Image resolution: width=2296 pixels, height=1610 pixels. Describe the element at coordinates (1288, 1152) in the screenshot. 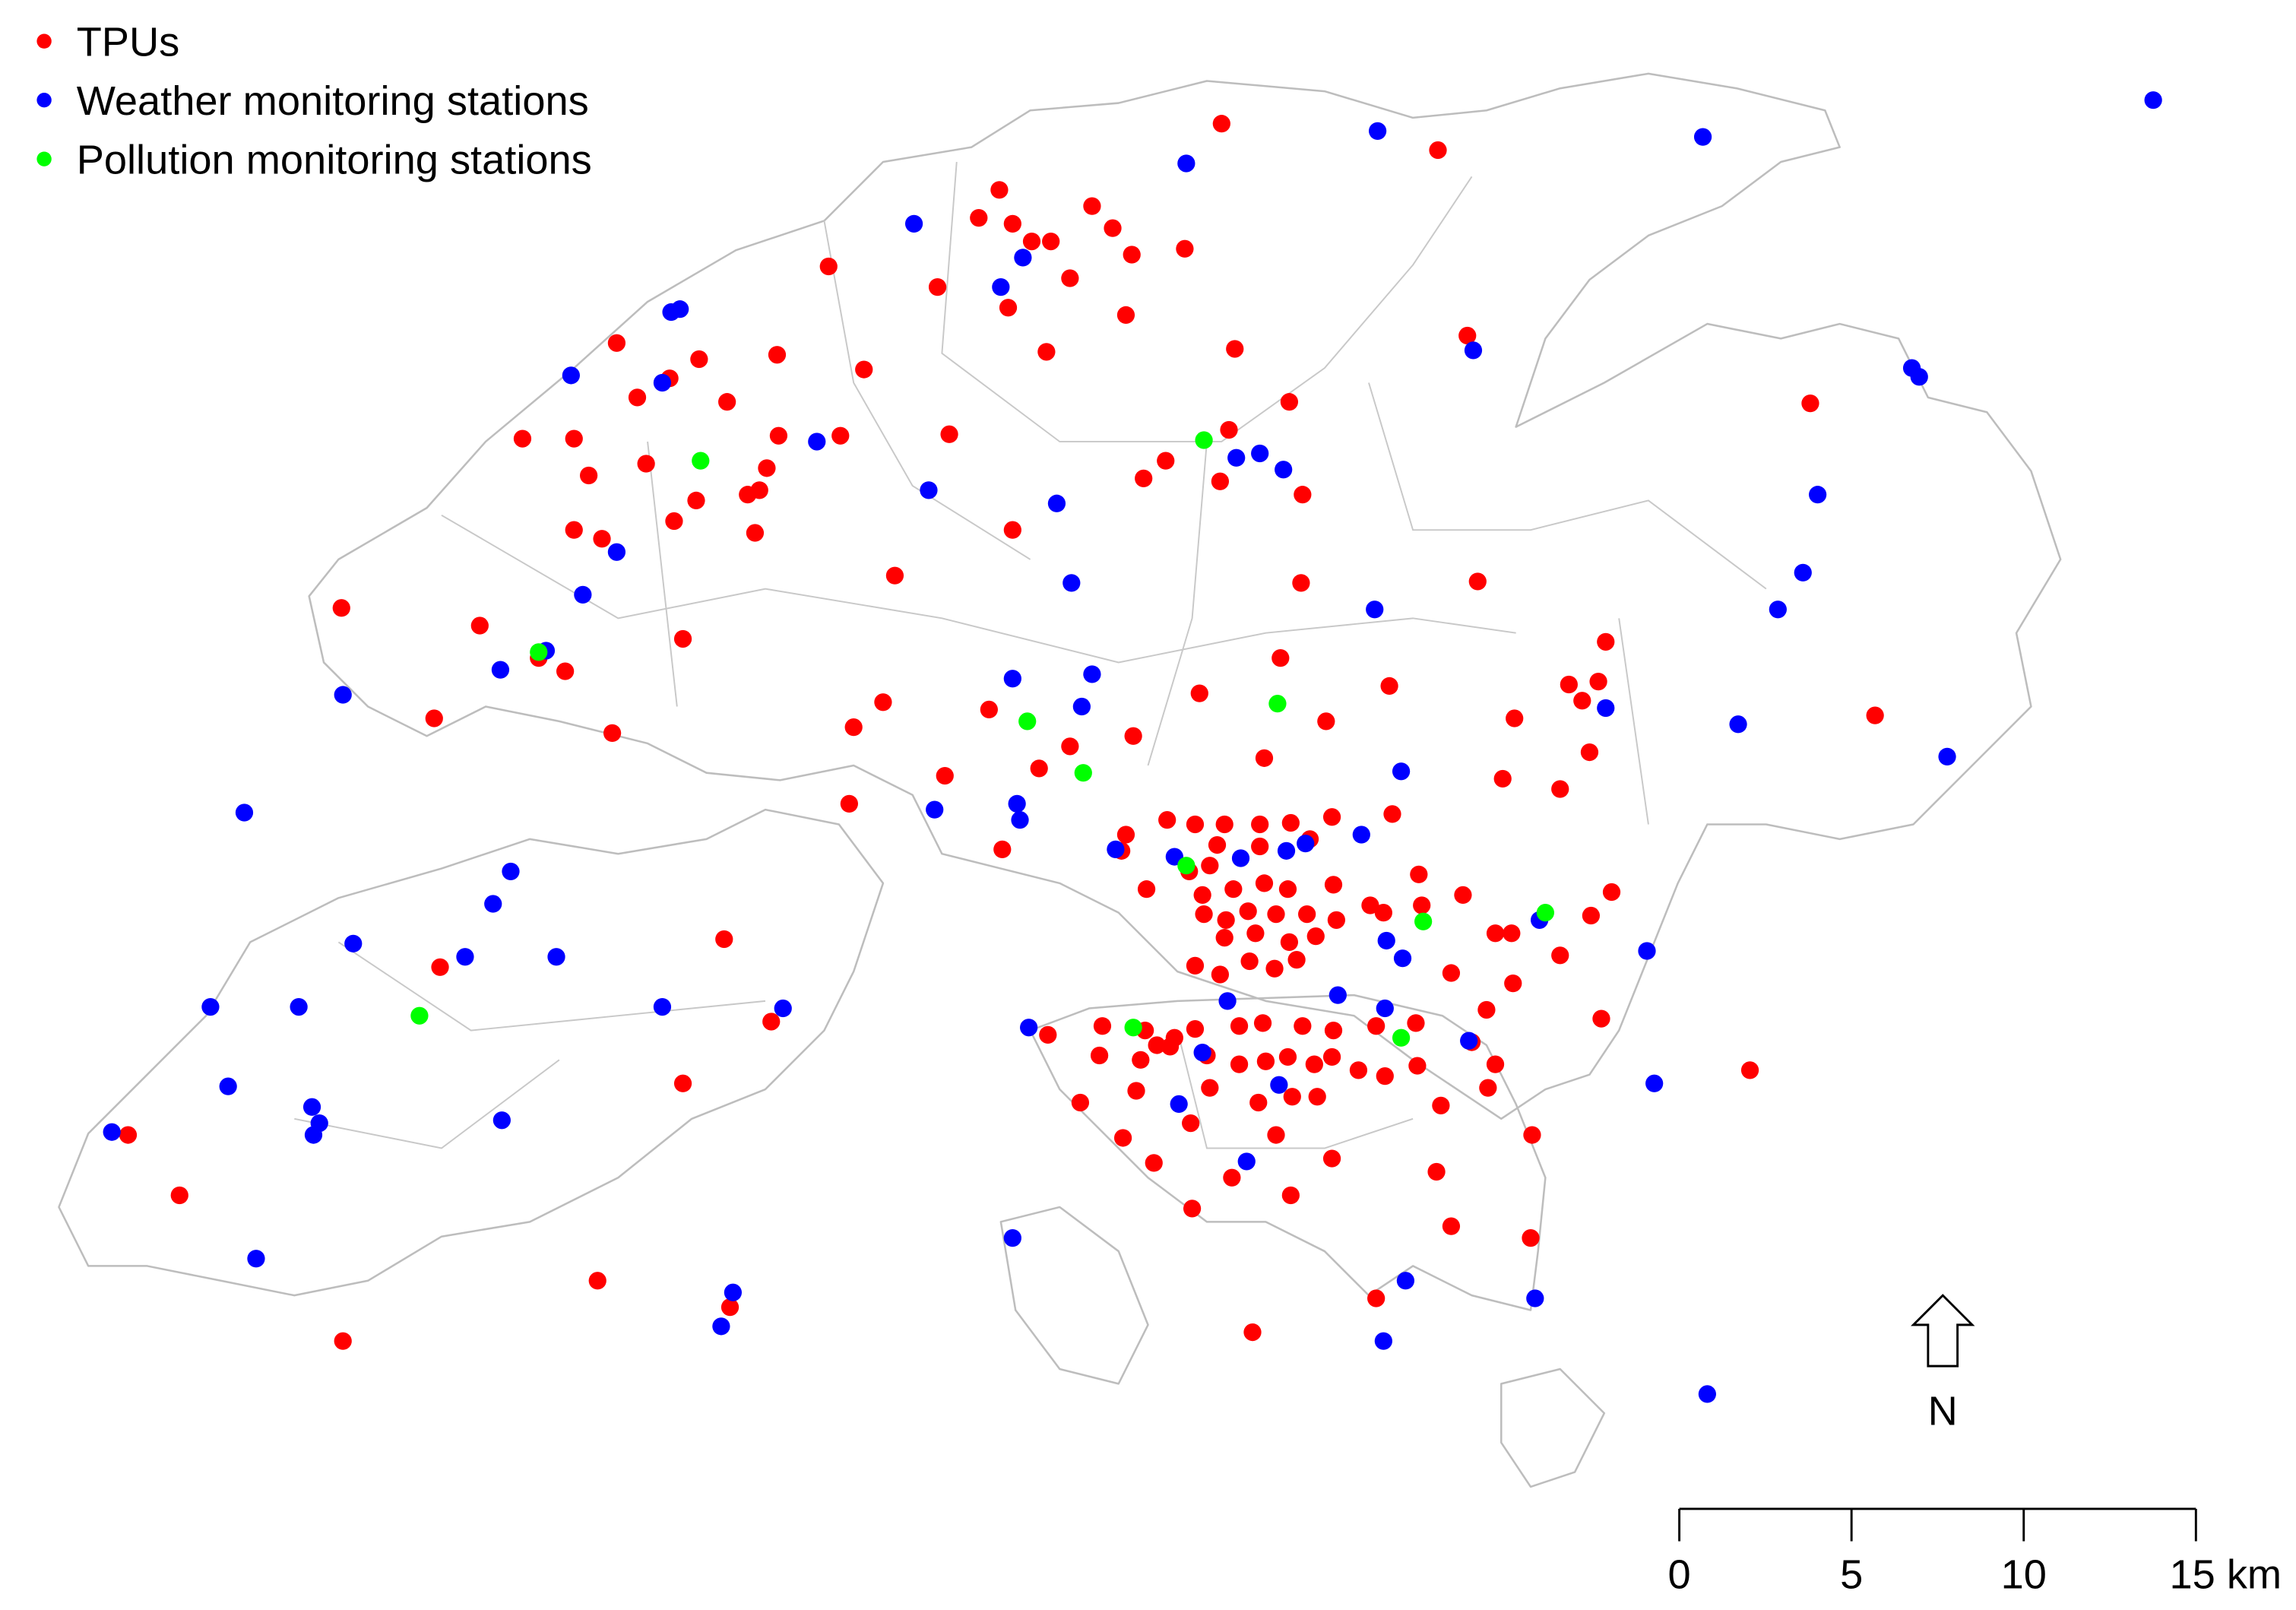

I see `hong-kong-island` at that location.